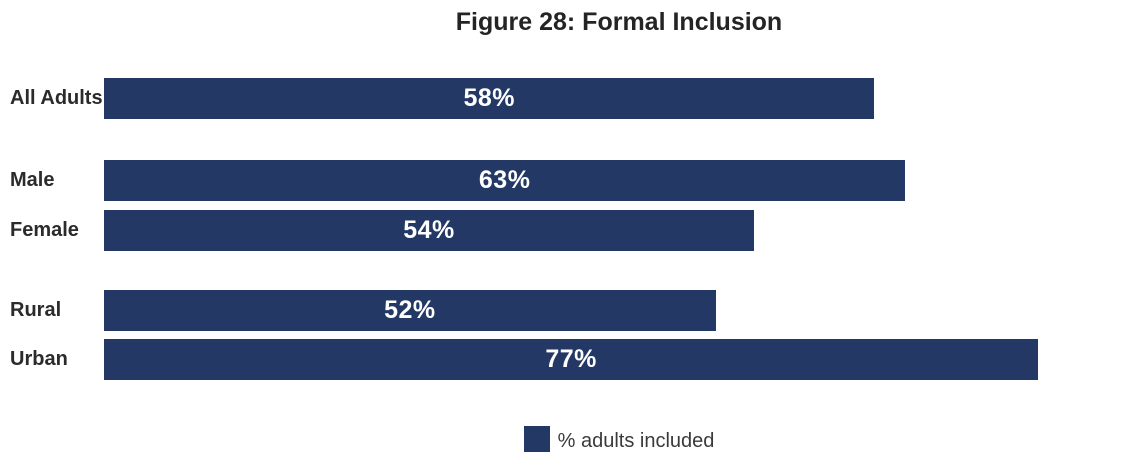  I want to click on value-label: 63%, so click(504, 179).